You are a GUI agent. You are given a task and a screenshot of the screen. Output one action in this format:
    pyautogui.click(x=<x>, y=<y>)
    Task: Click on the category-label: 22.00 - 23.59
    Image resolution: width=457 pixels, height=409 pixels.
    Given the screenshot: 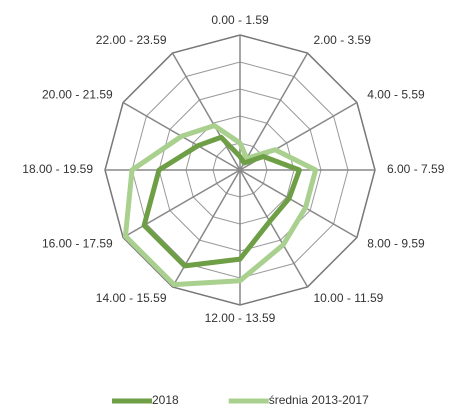 What is the action you would take?
    pyautogui.click(x=131, y=40)
    